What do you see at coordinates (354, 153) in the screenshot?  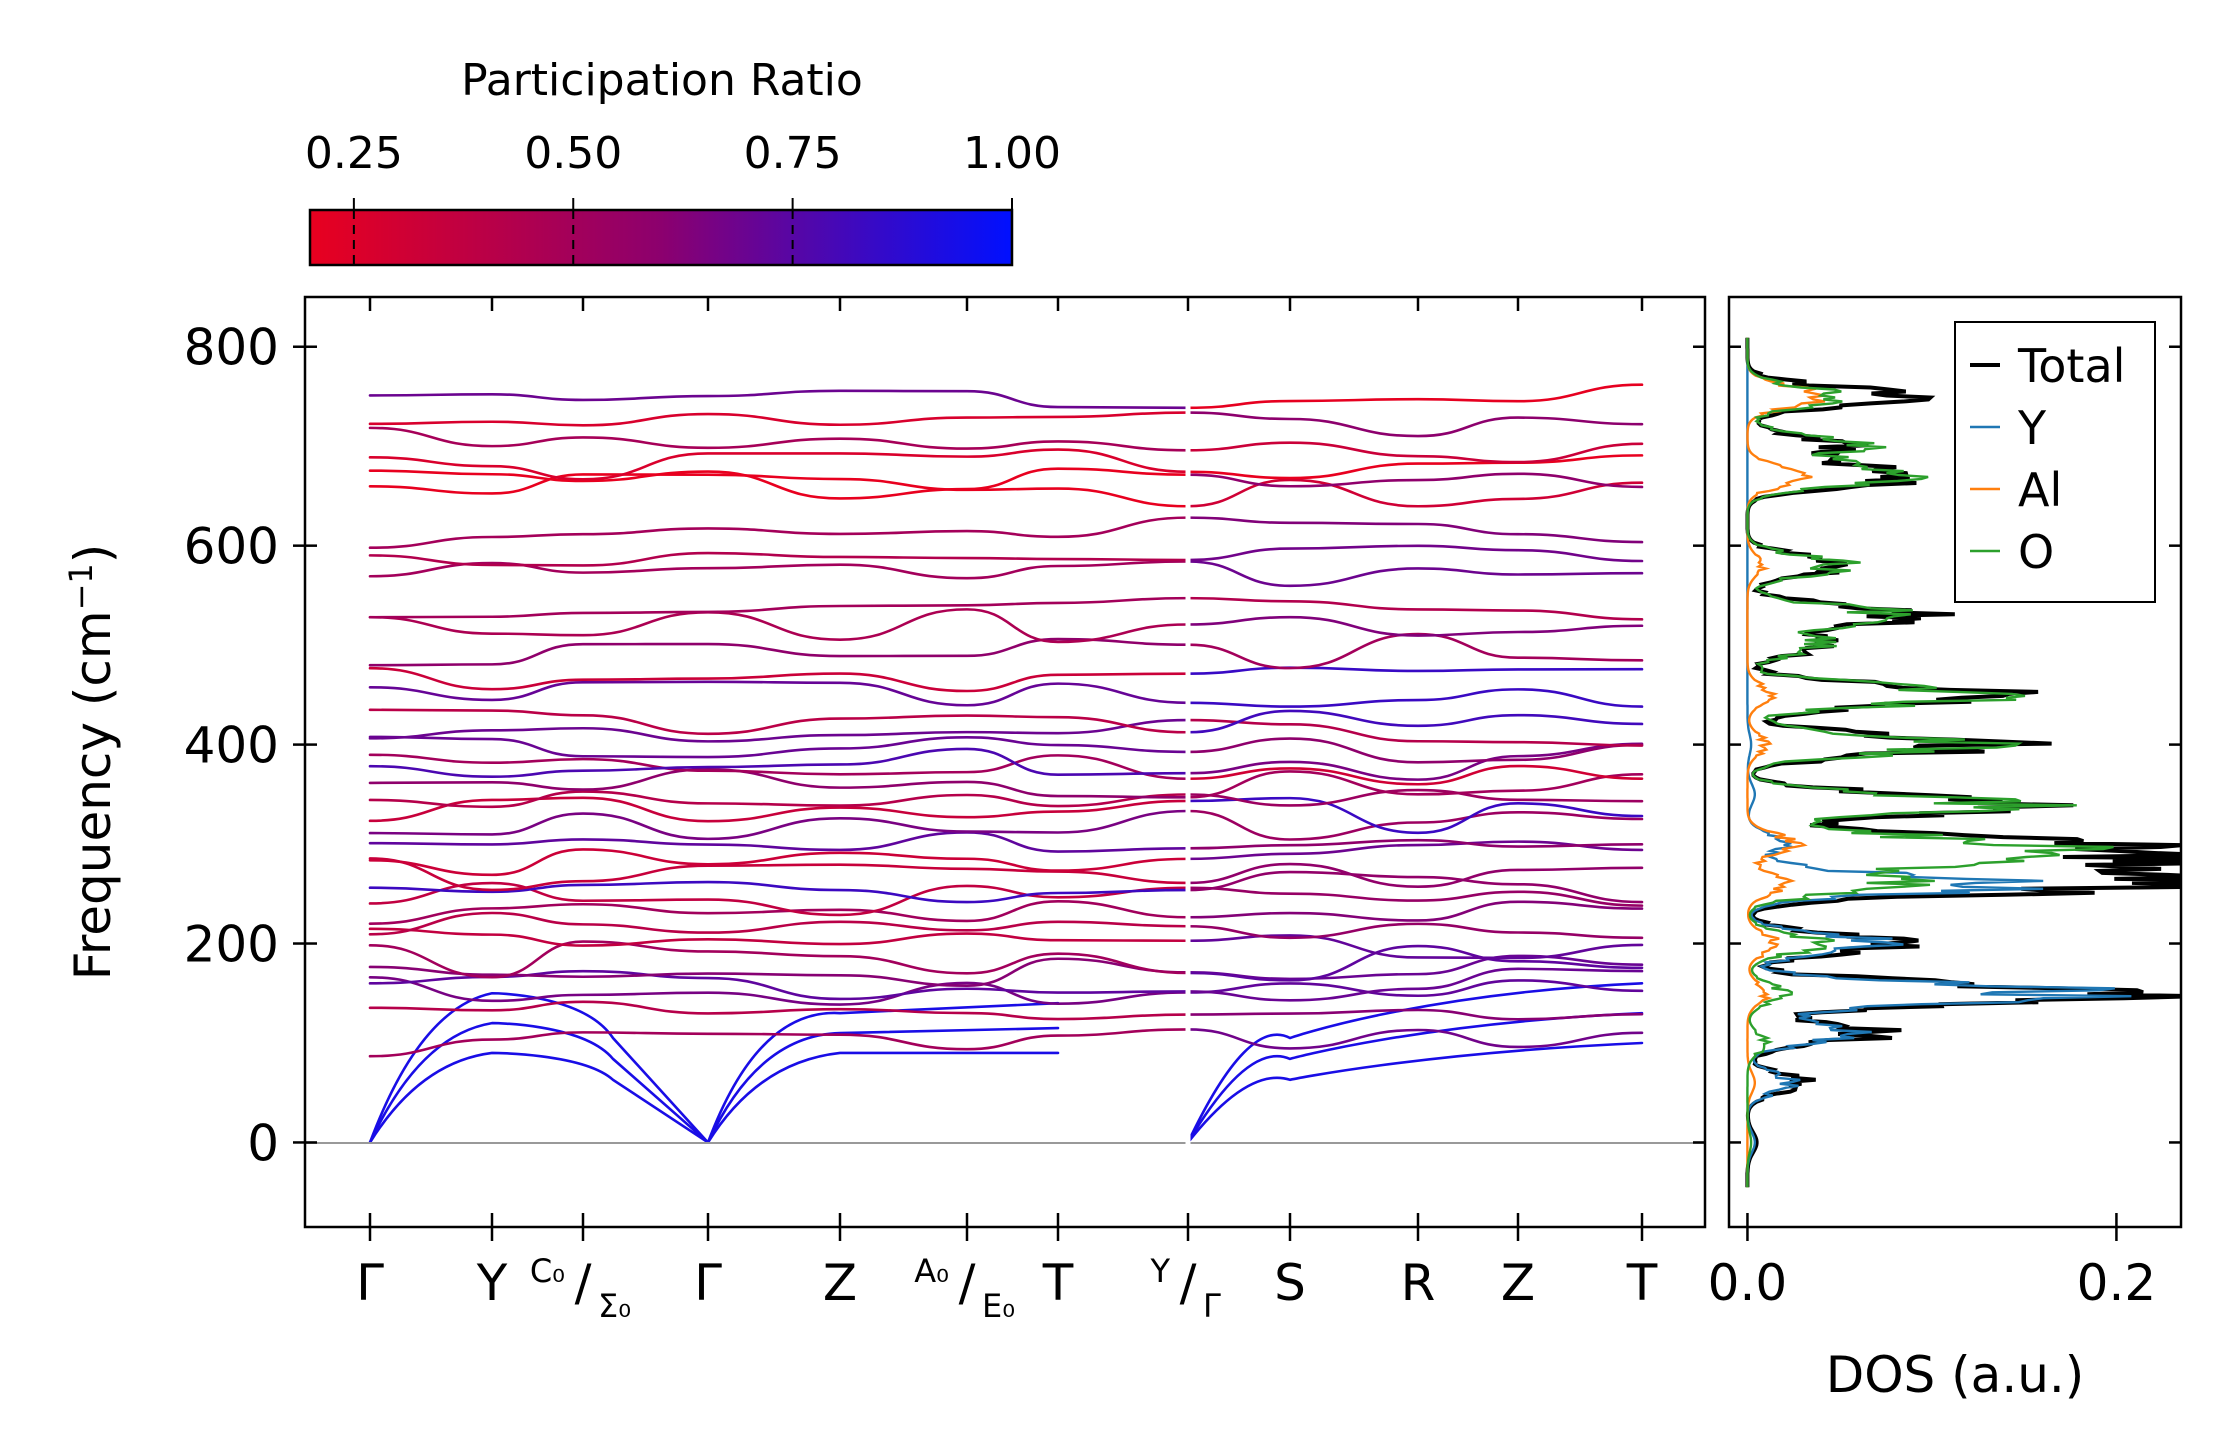 I see `colorbar-tick-label: 0.25` at bounding box center [354, 153].